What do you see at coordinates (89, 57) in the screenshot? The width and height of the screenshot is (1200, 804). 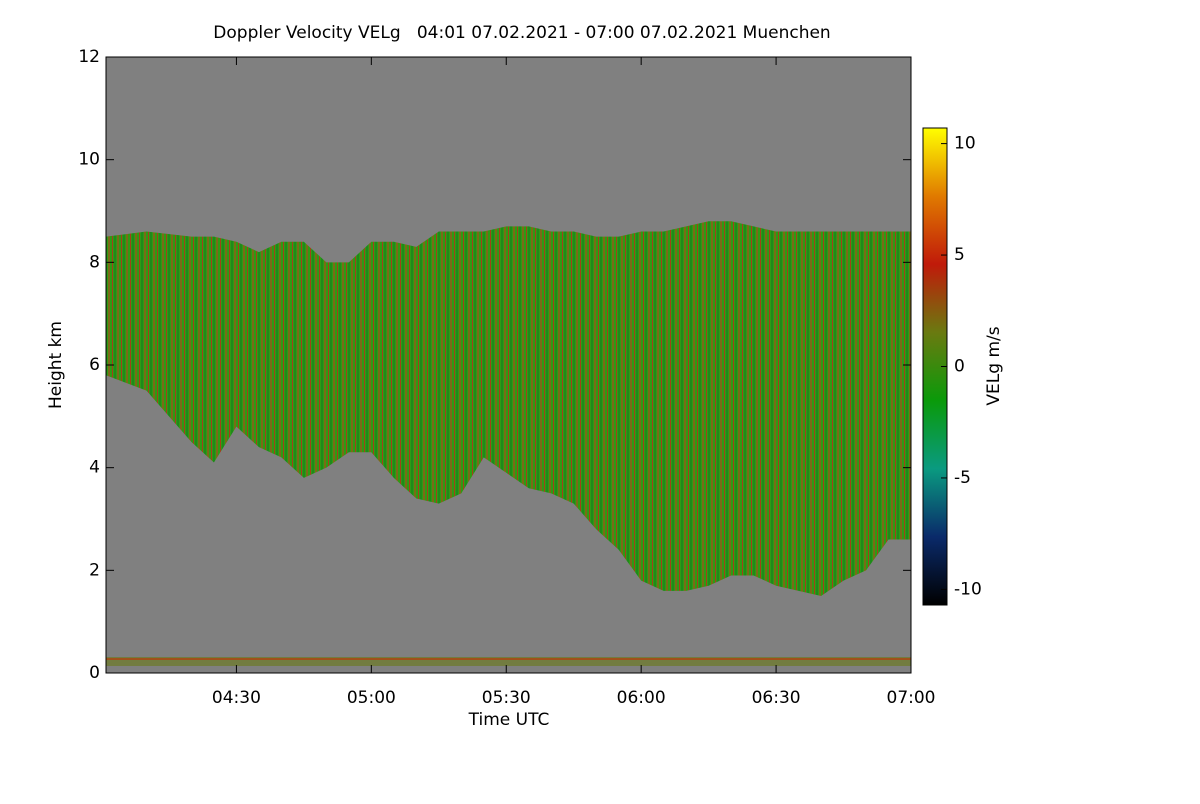 I see `y-tick-label: 12` at bounding box center [89, 57].